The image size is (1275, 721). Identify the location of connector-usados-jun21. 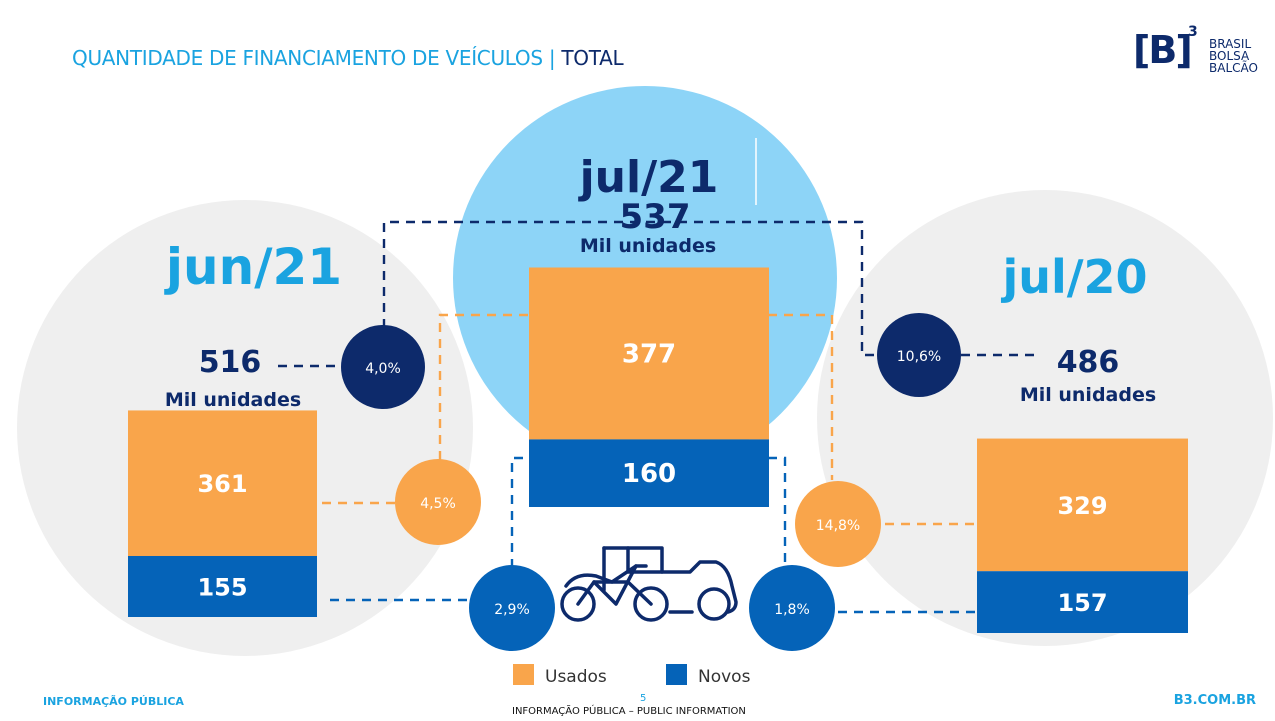
(425, 409).